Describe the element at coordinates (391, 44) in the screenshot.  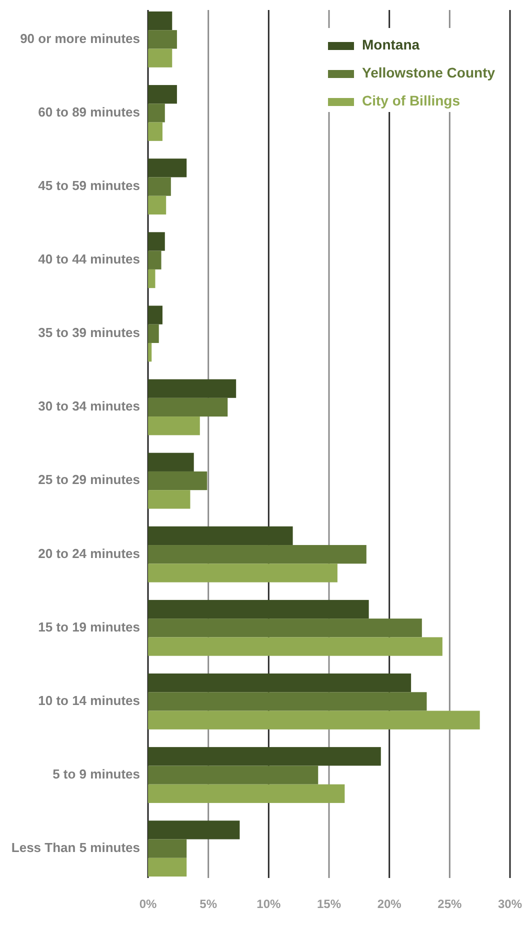
I see `legend-label: Montana` at that location.